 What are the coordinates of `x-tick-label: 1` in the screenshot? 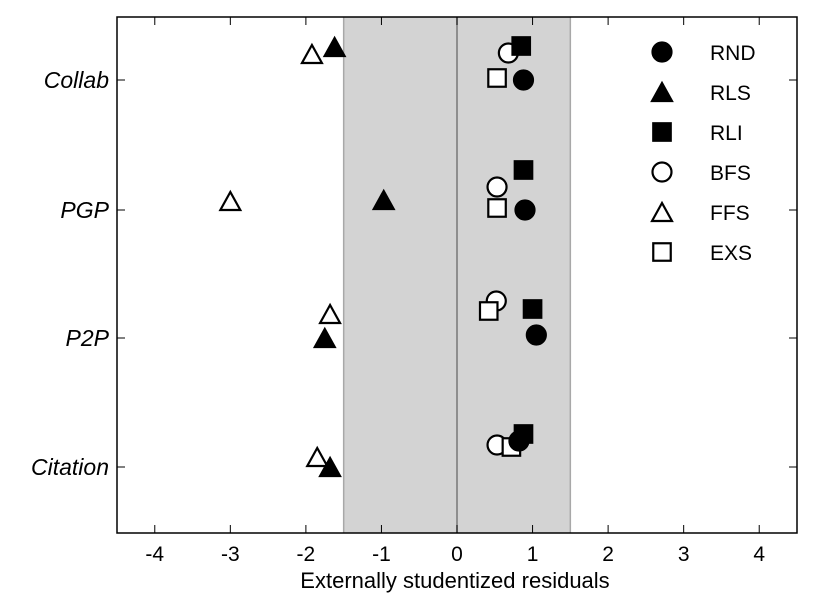 It's located at (533, 554).